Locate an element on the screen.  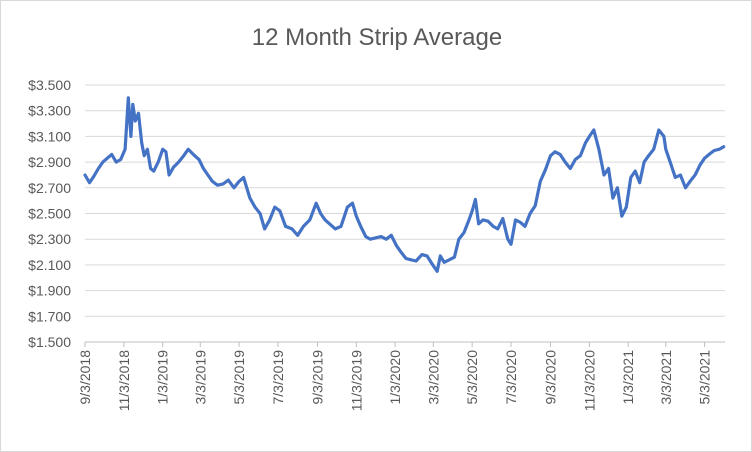
x-tick-label: 9/3/2019 is located at coordinates (317, 377).